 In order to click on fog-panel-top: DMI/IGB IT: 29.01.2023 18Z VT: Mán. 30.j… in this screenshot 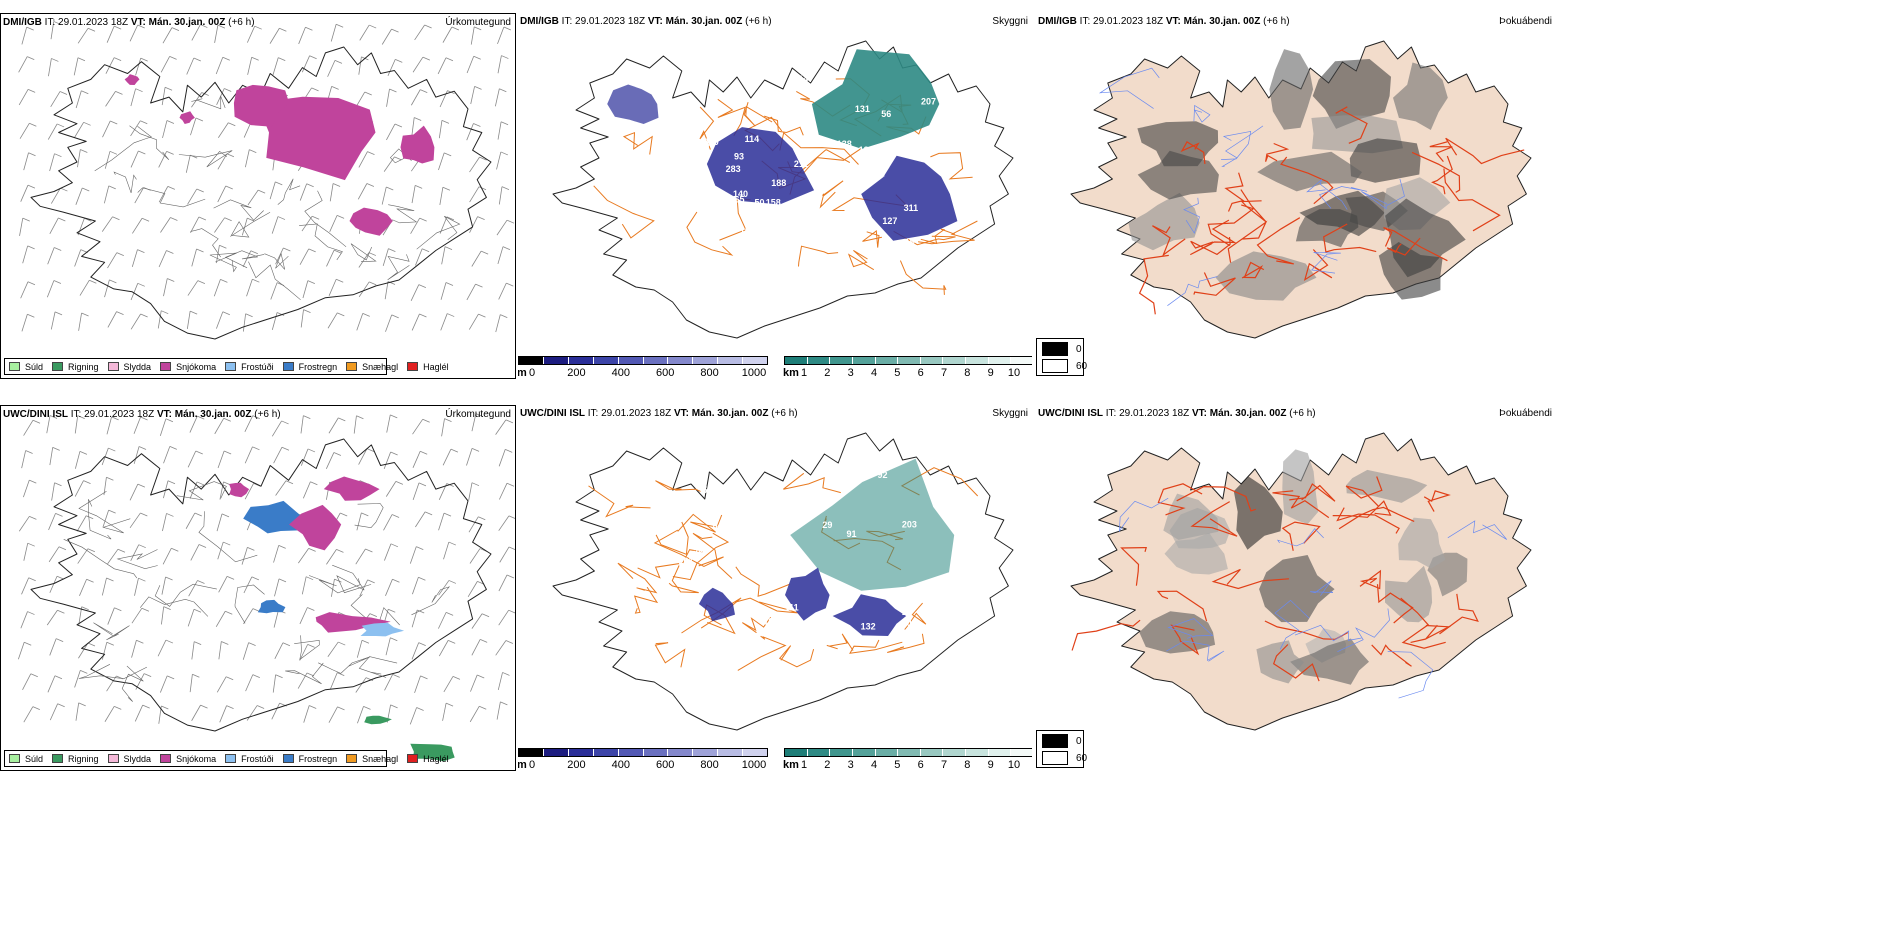, I will do `click(1296, 196)`.